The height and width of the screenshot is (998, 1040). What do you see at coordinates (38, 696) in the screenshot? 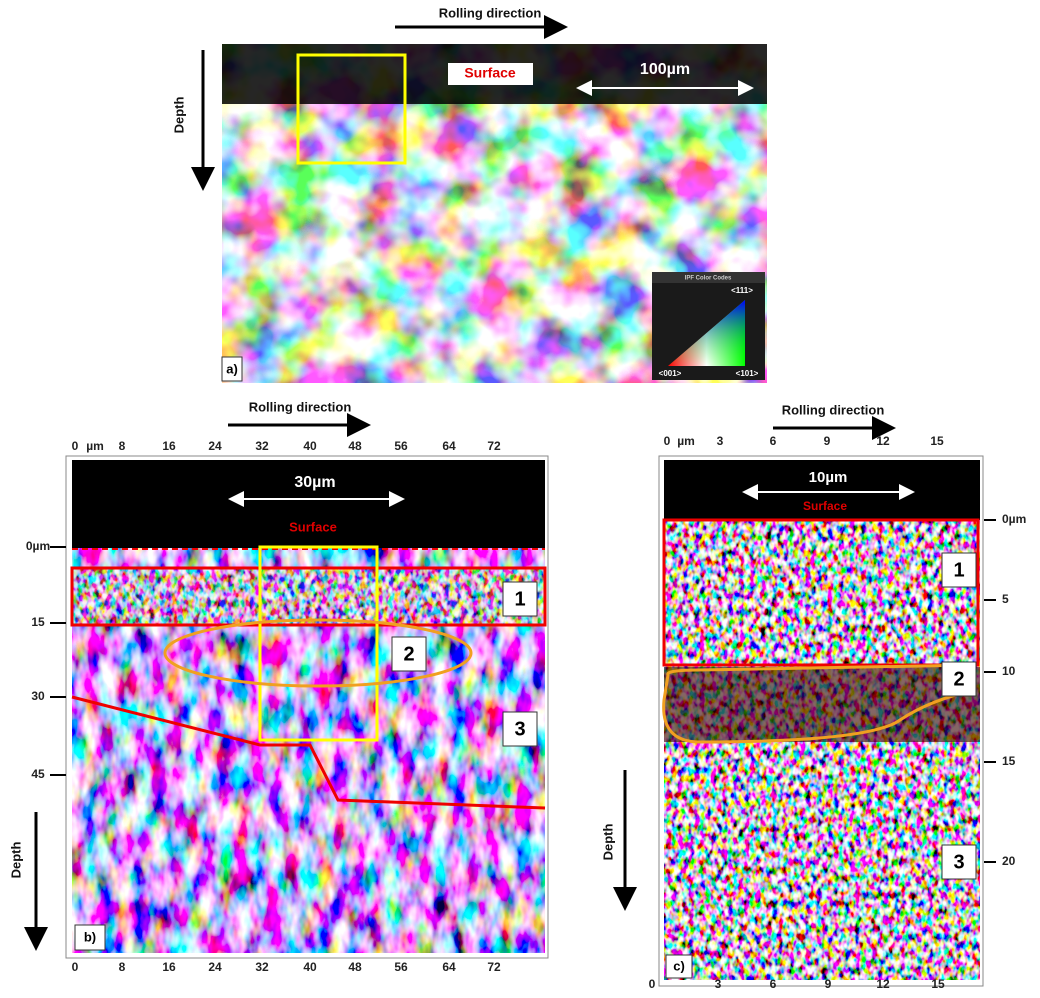
I see `depth-tick-label: 30` at bounding box center [38, 696].